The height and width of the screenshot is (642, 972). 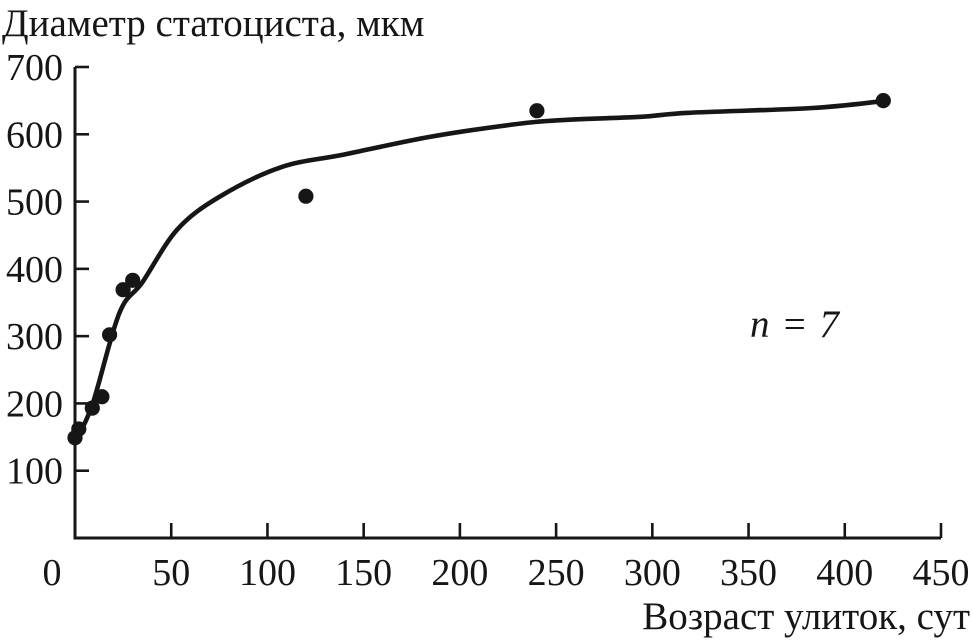 What do you see at coordinates (652, 573) in the screenshot?
I see `x-tick-label: 300` at bounding box center [652, 573].